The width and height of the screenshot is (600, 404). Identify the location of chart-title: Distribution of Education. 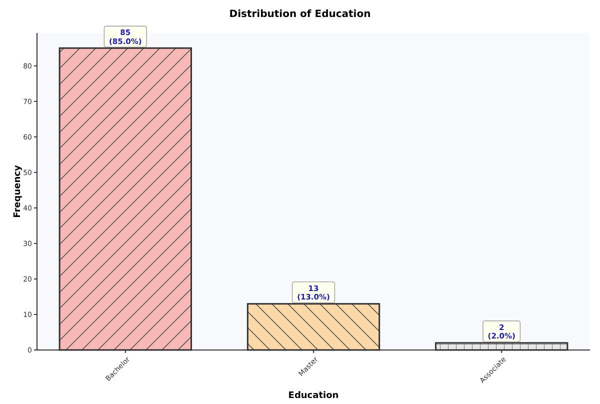
(300, 14).